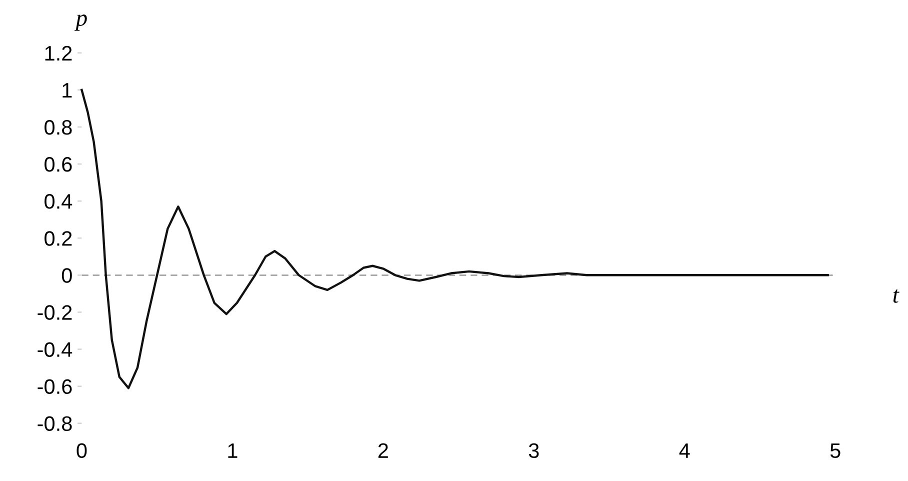  I want to click on y-tick-label: -0.8, so click(55, 424).